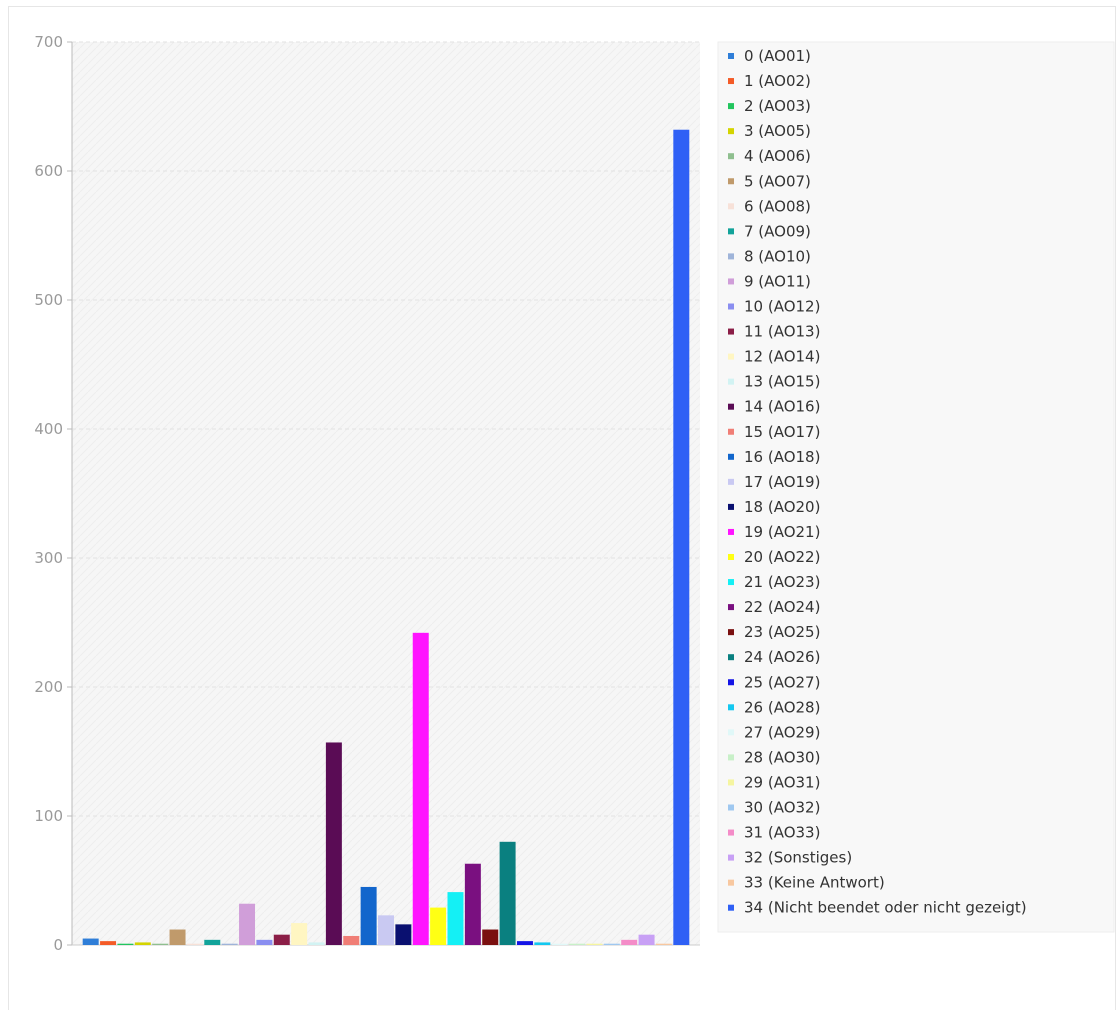  I want to click on legend-item: 13 (AO15), so click(774, 382).